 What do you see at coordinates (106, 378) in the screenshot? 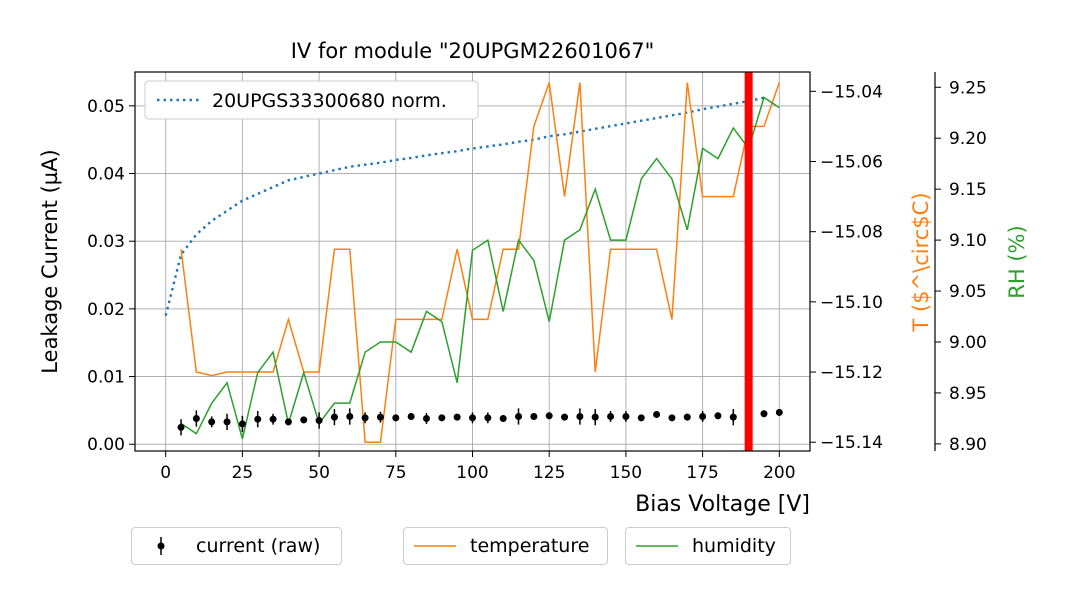
I see `y-tick-label: 0.01` at bounding box center [106, 378].